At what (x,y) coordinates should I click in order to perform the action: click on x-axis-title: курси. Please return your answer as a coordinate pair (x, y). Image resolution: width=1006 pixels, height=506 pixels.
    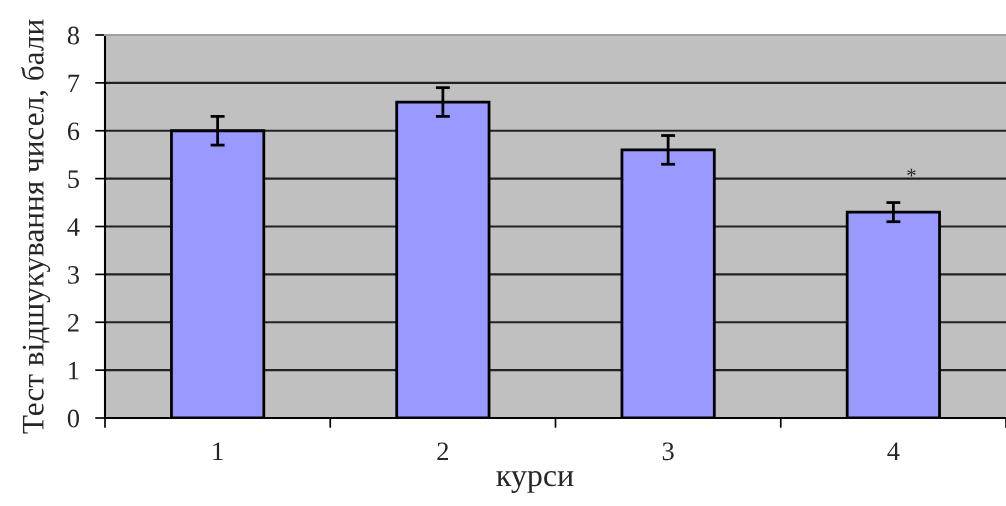
    Looking at the image, I should click on (535, 481).